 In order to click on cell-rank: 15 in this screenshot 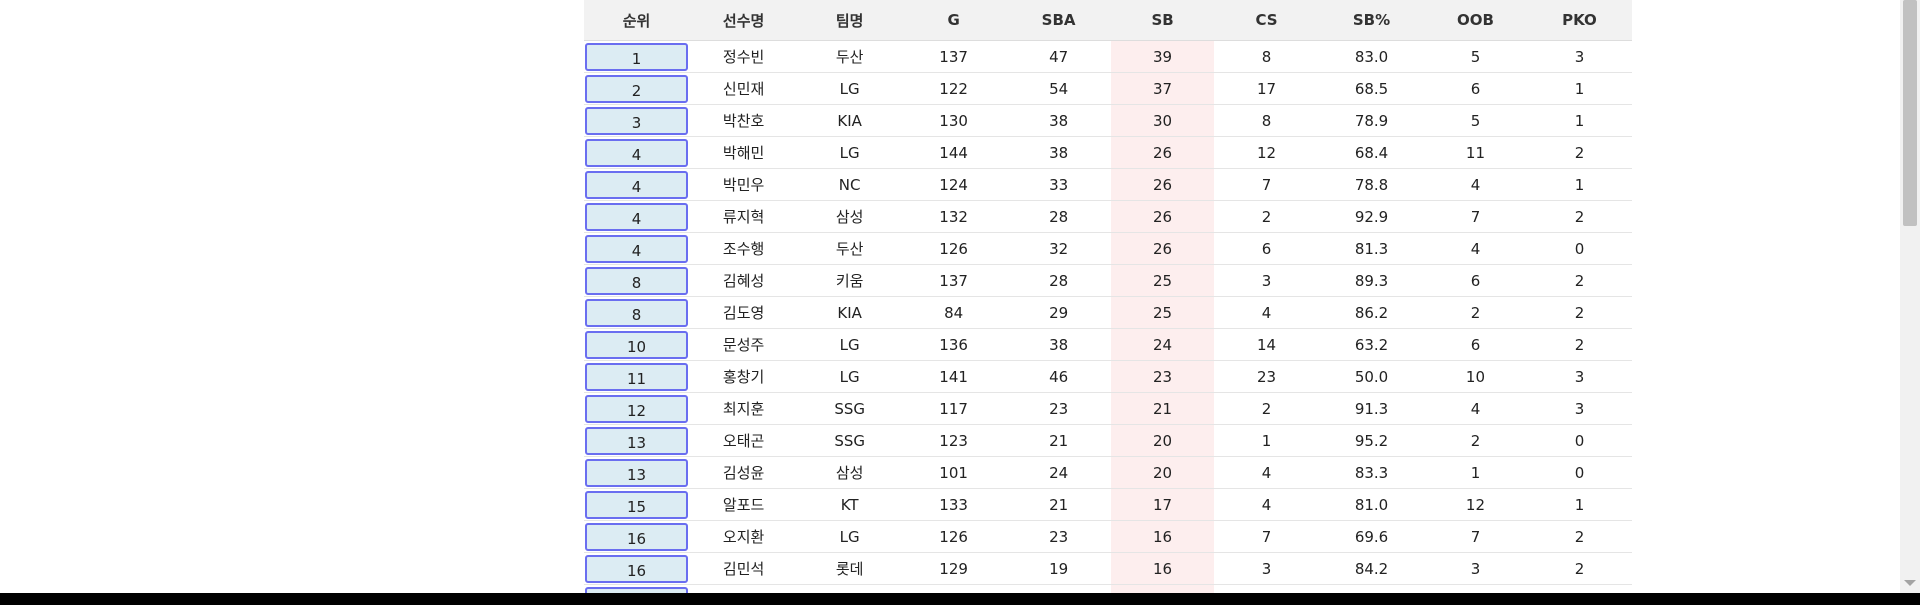, I will do `click(636, 504)`.